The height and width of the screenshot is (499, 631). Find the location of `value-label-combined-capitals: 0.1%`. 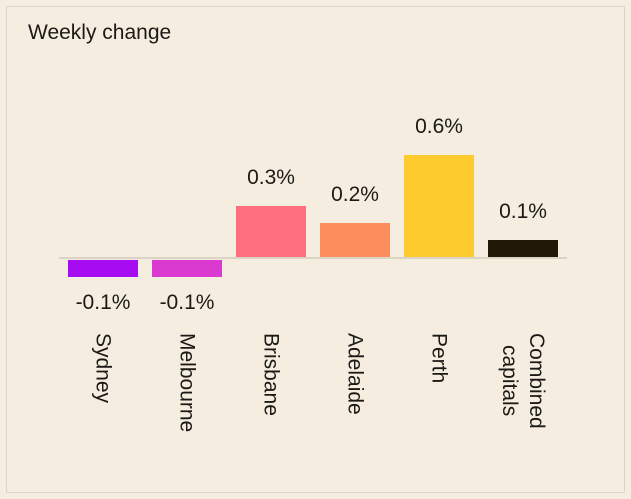

value-label-combined-capitals: 0.1% is located at coordinates (523, 211).